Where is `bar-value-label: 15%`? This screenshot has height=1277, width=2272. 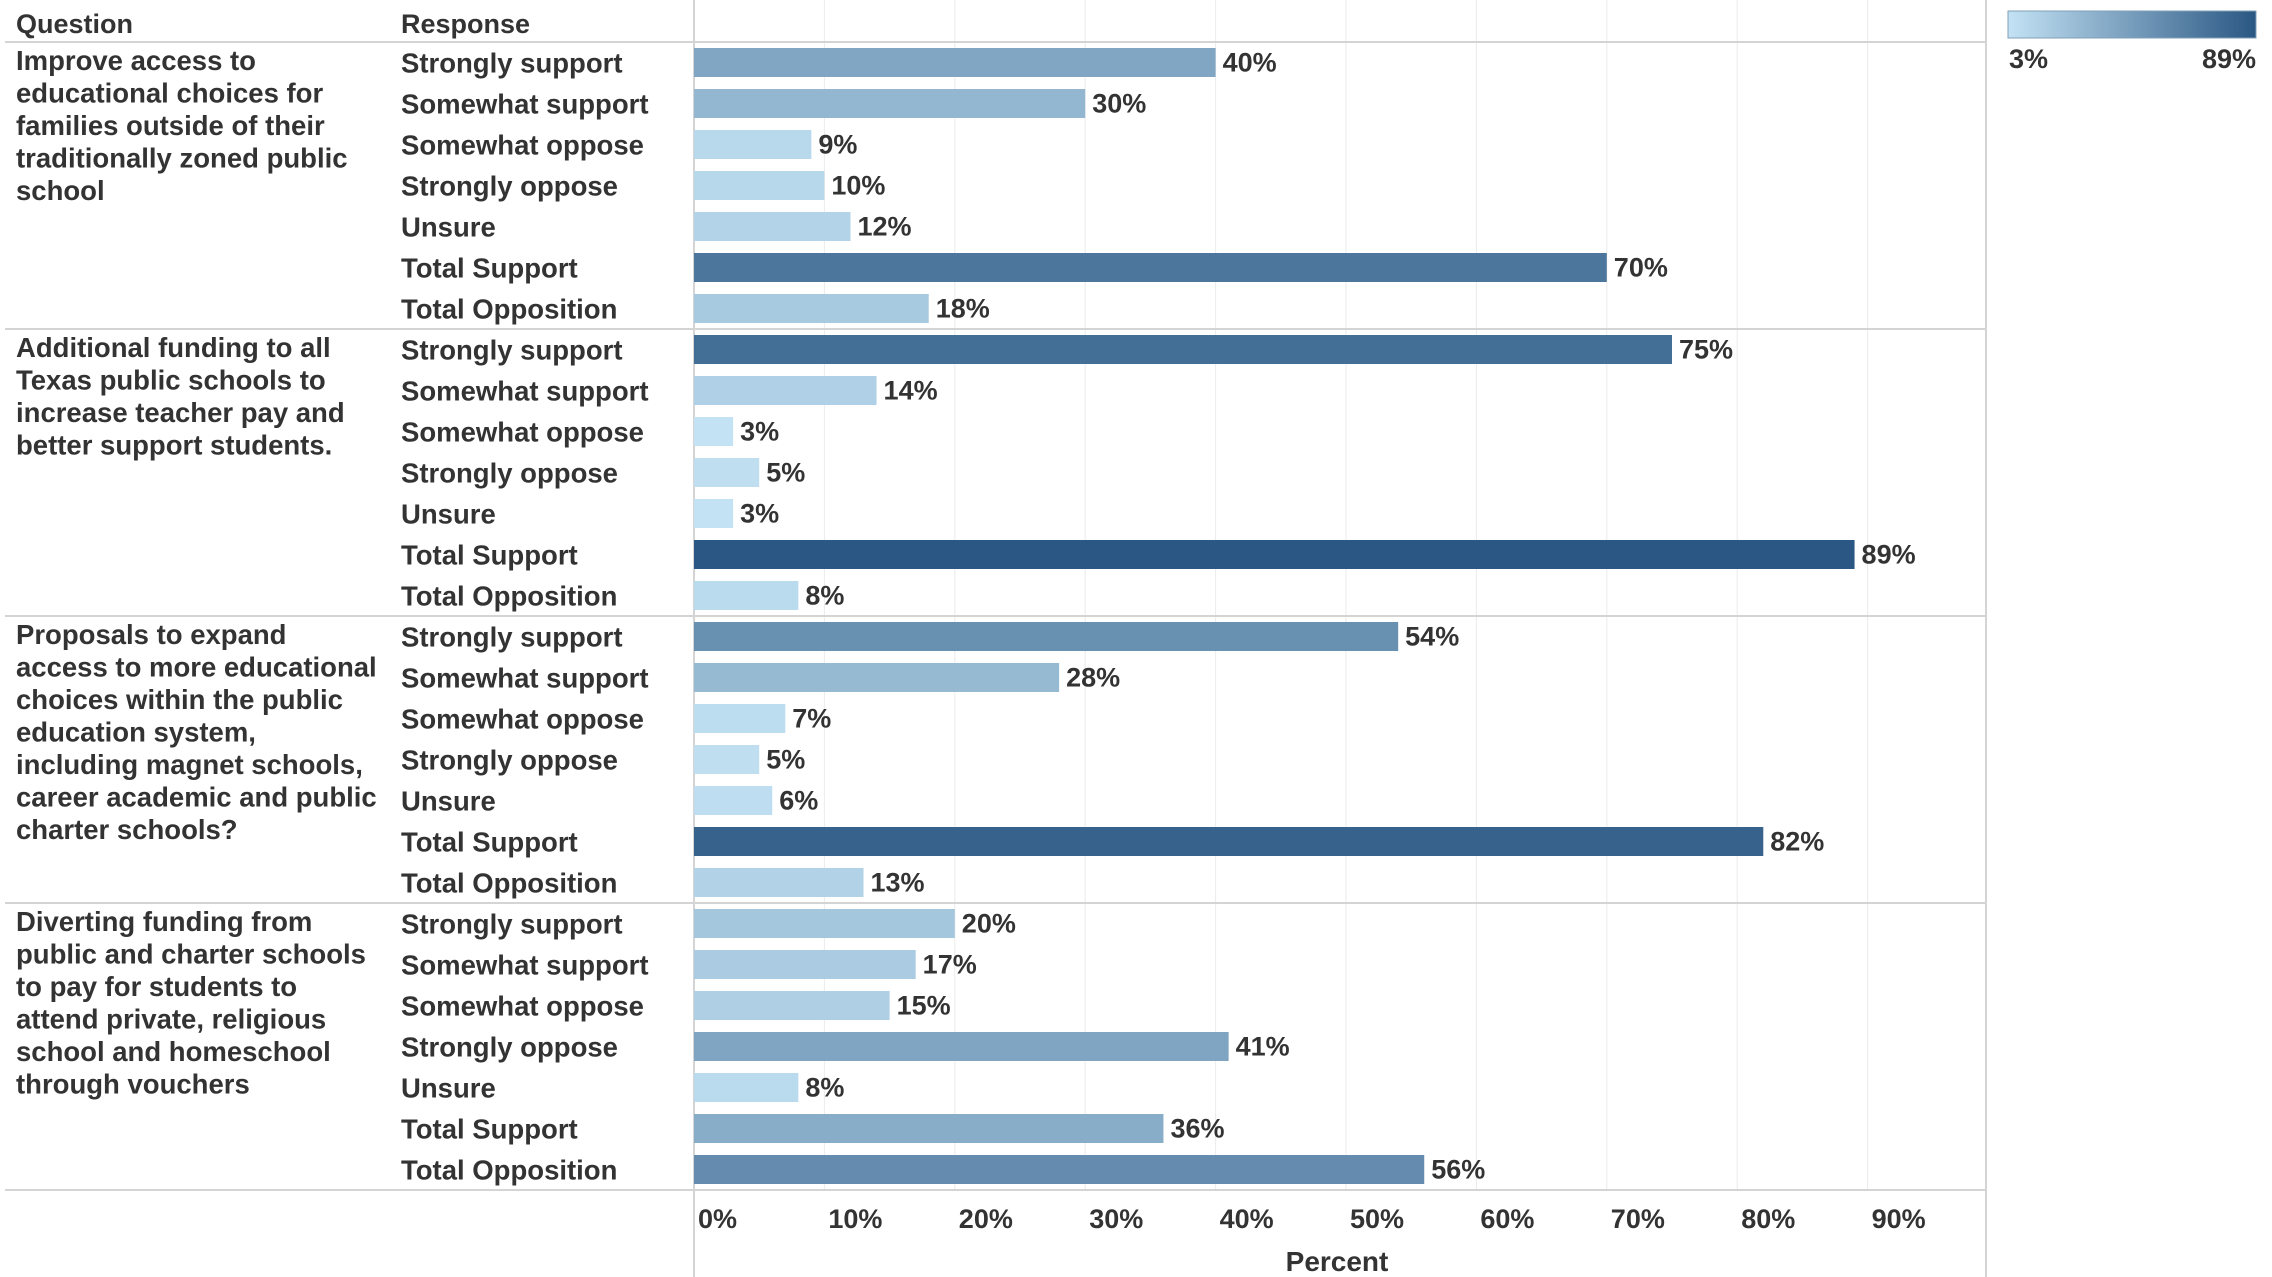 bar-value-label: 15% is located at coordinates (924, 1006).